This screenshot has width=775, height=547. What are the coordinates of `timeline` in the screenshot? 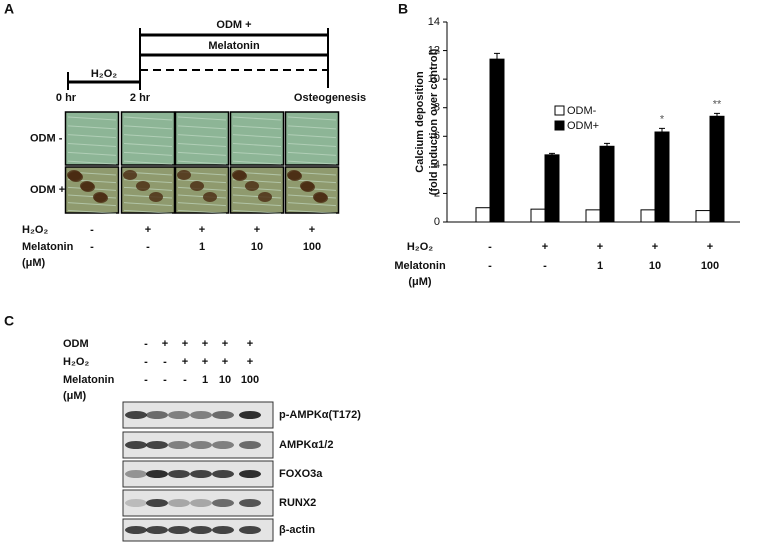 It's located at (198, 59).